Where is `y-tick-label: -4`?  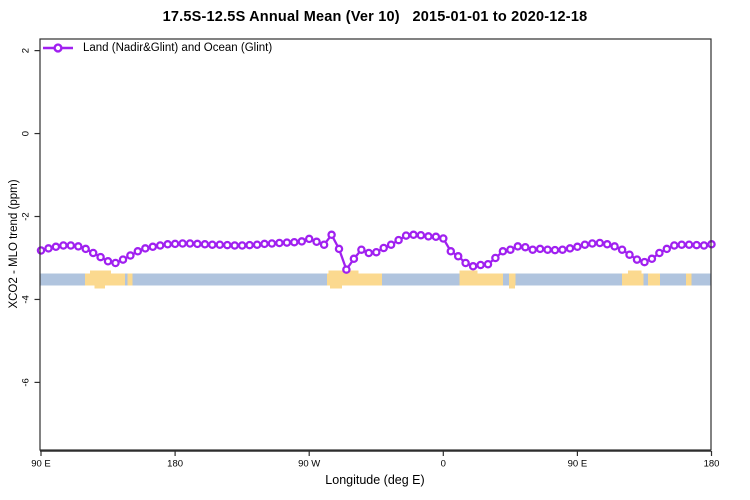 y-tick-label: -4 is located at coordinates (26, 299).